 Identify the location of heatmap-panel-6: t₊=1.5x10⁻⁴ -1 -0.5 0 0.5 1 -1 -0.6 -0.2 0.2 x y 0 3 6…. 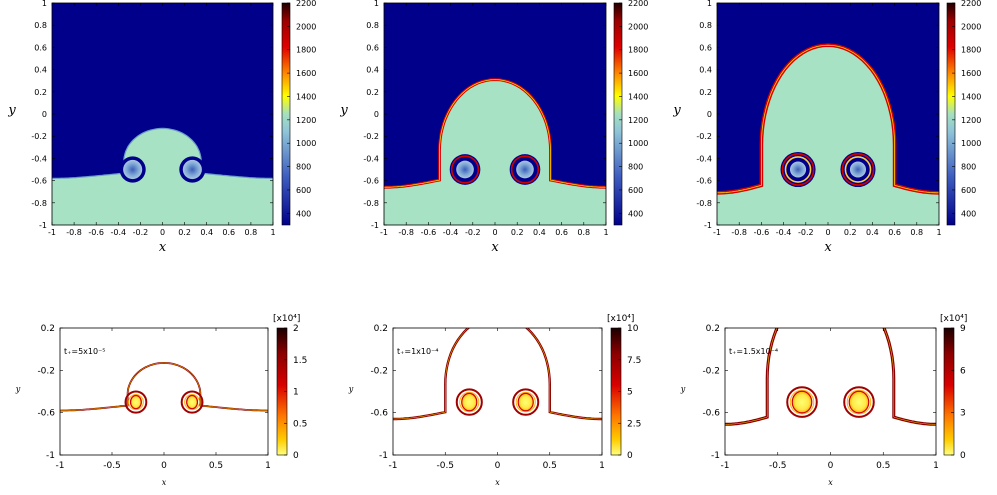
(824, 400).